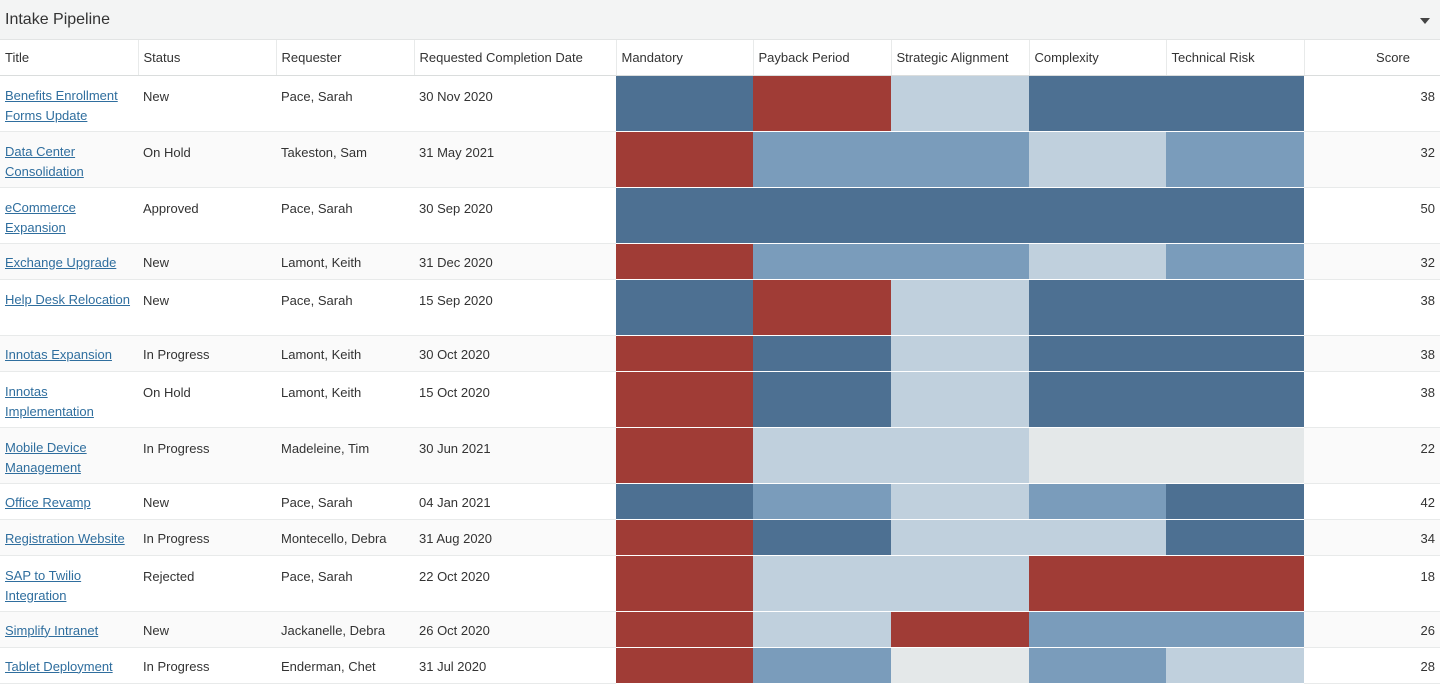 This screenshot has height=684, width=1440. What do you see at coordinates (1372, 58) in the screenshot?
I see `column-header-score: Score` at bounding box center [1372, 58].